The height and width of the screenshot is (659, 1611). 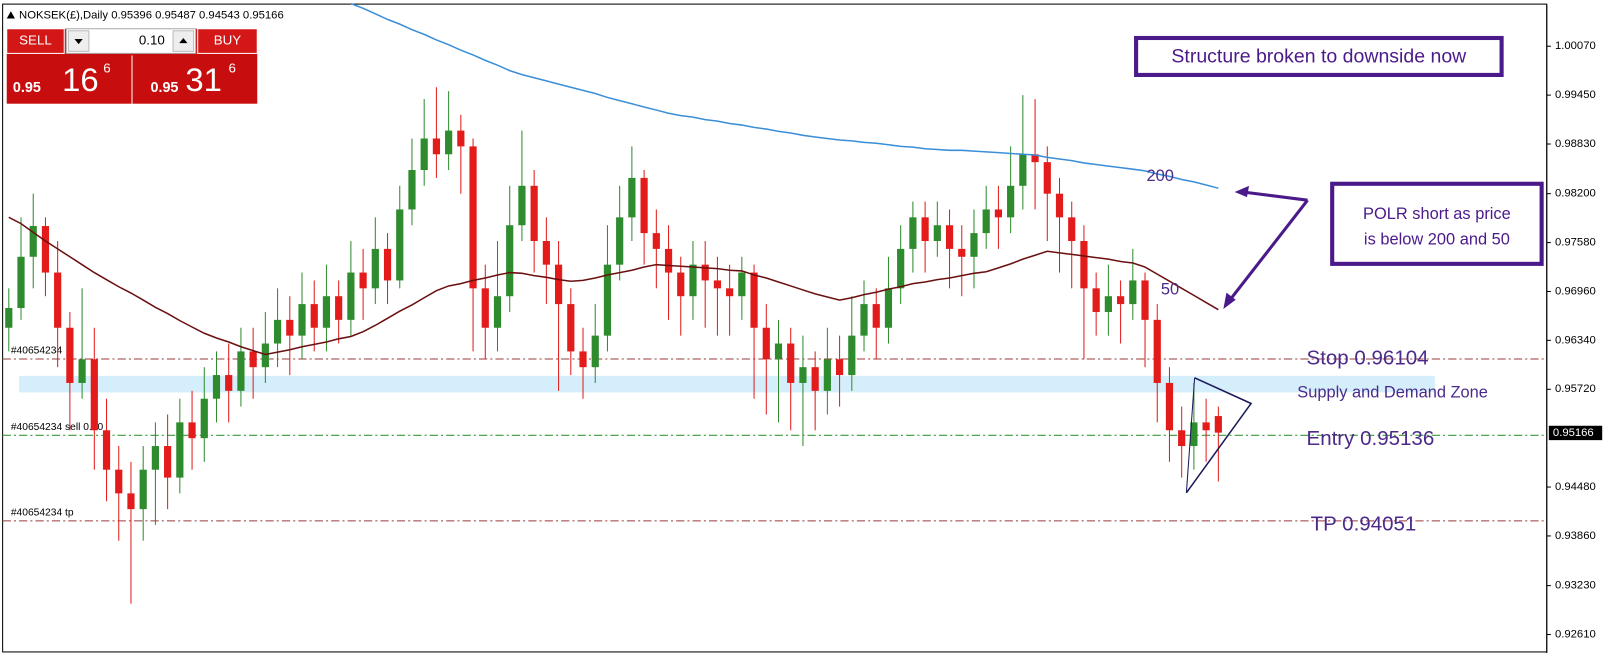 I want to click on buy-price-pips: 31, so click(x=203, y=79).